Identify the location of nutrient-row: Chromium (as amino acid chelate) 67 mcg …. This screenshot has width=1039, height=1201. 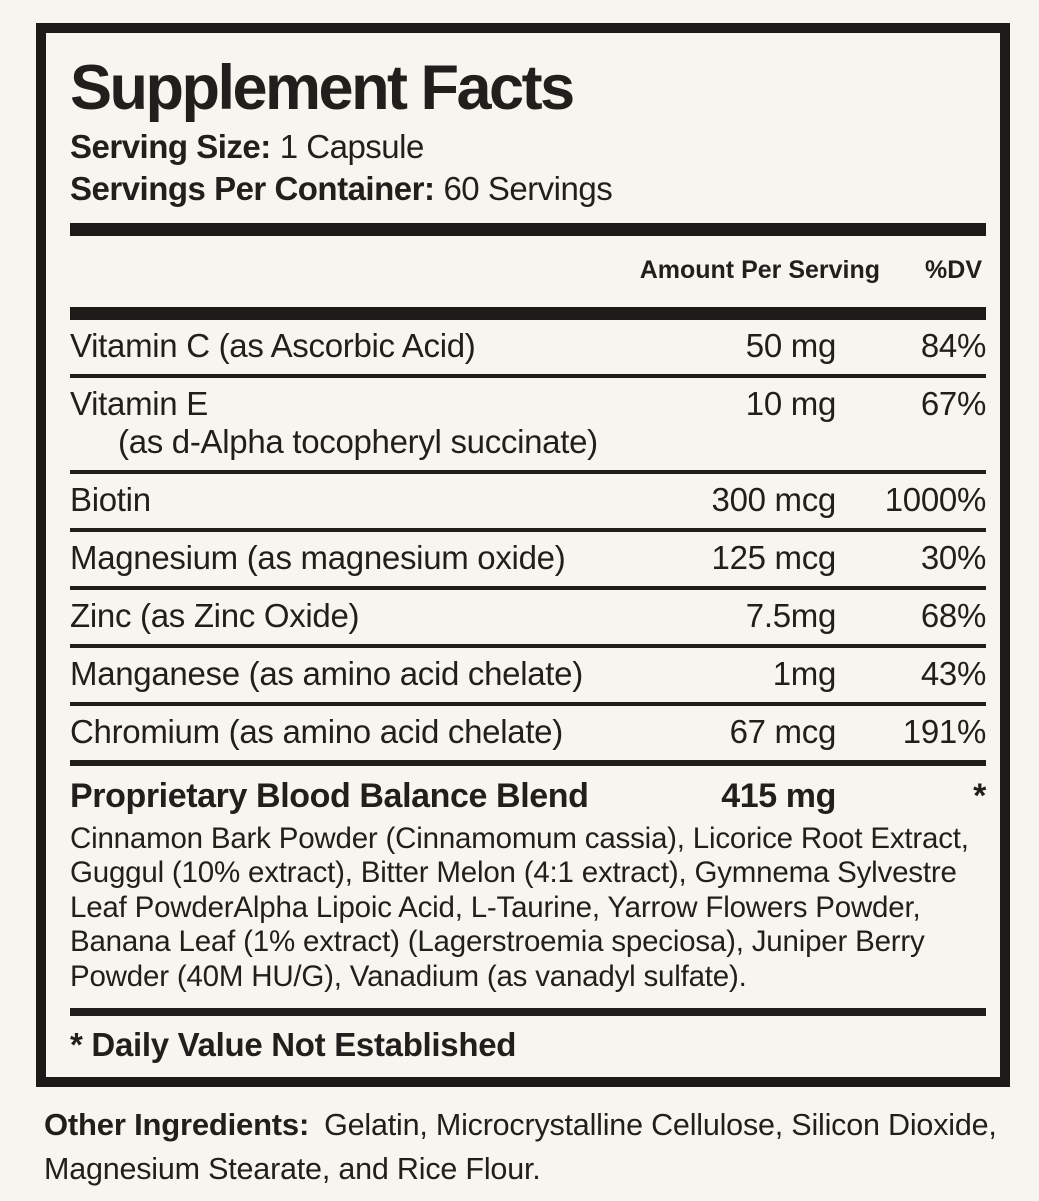
(528, 733).